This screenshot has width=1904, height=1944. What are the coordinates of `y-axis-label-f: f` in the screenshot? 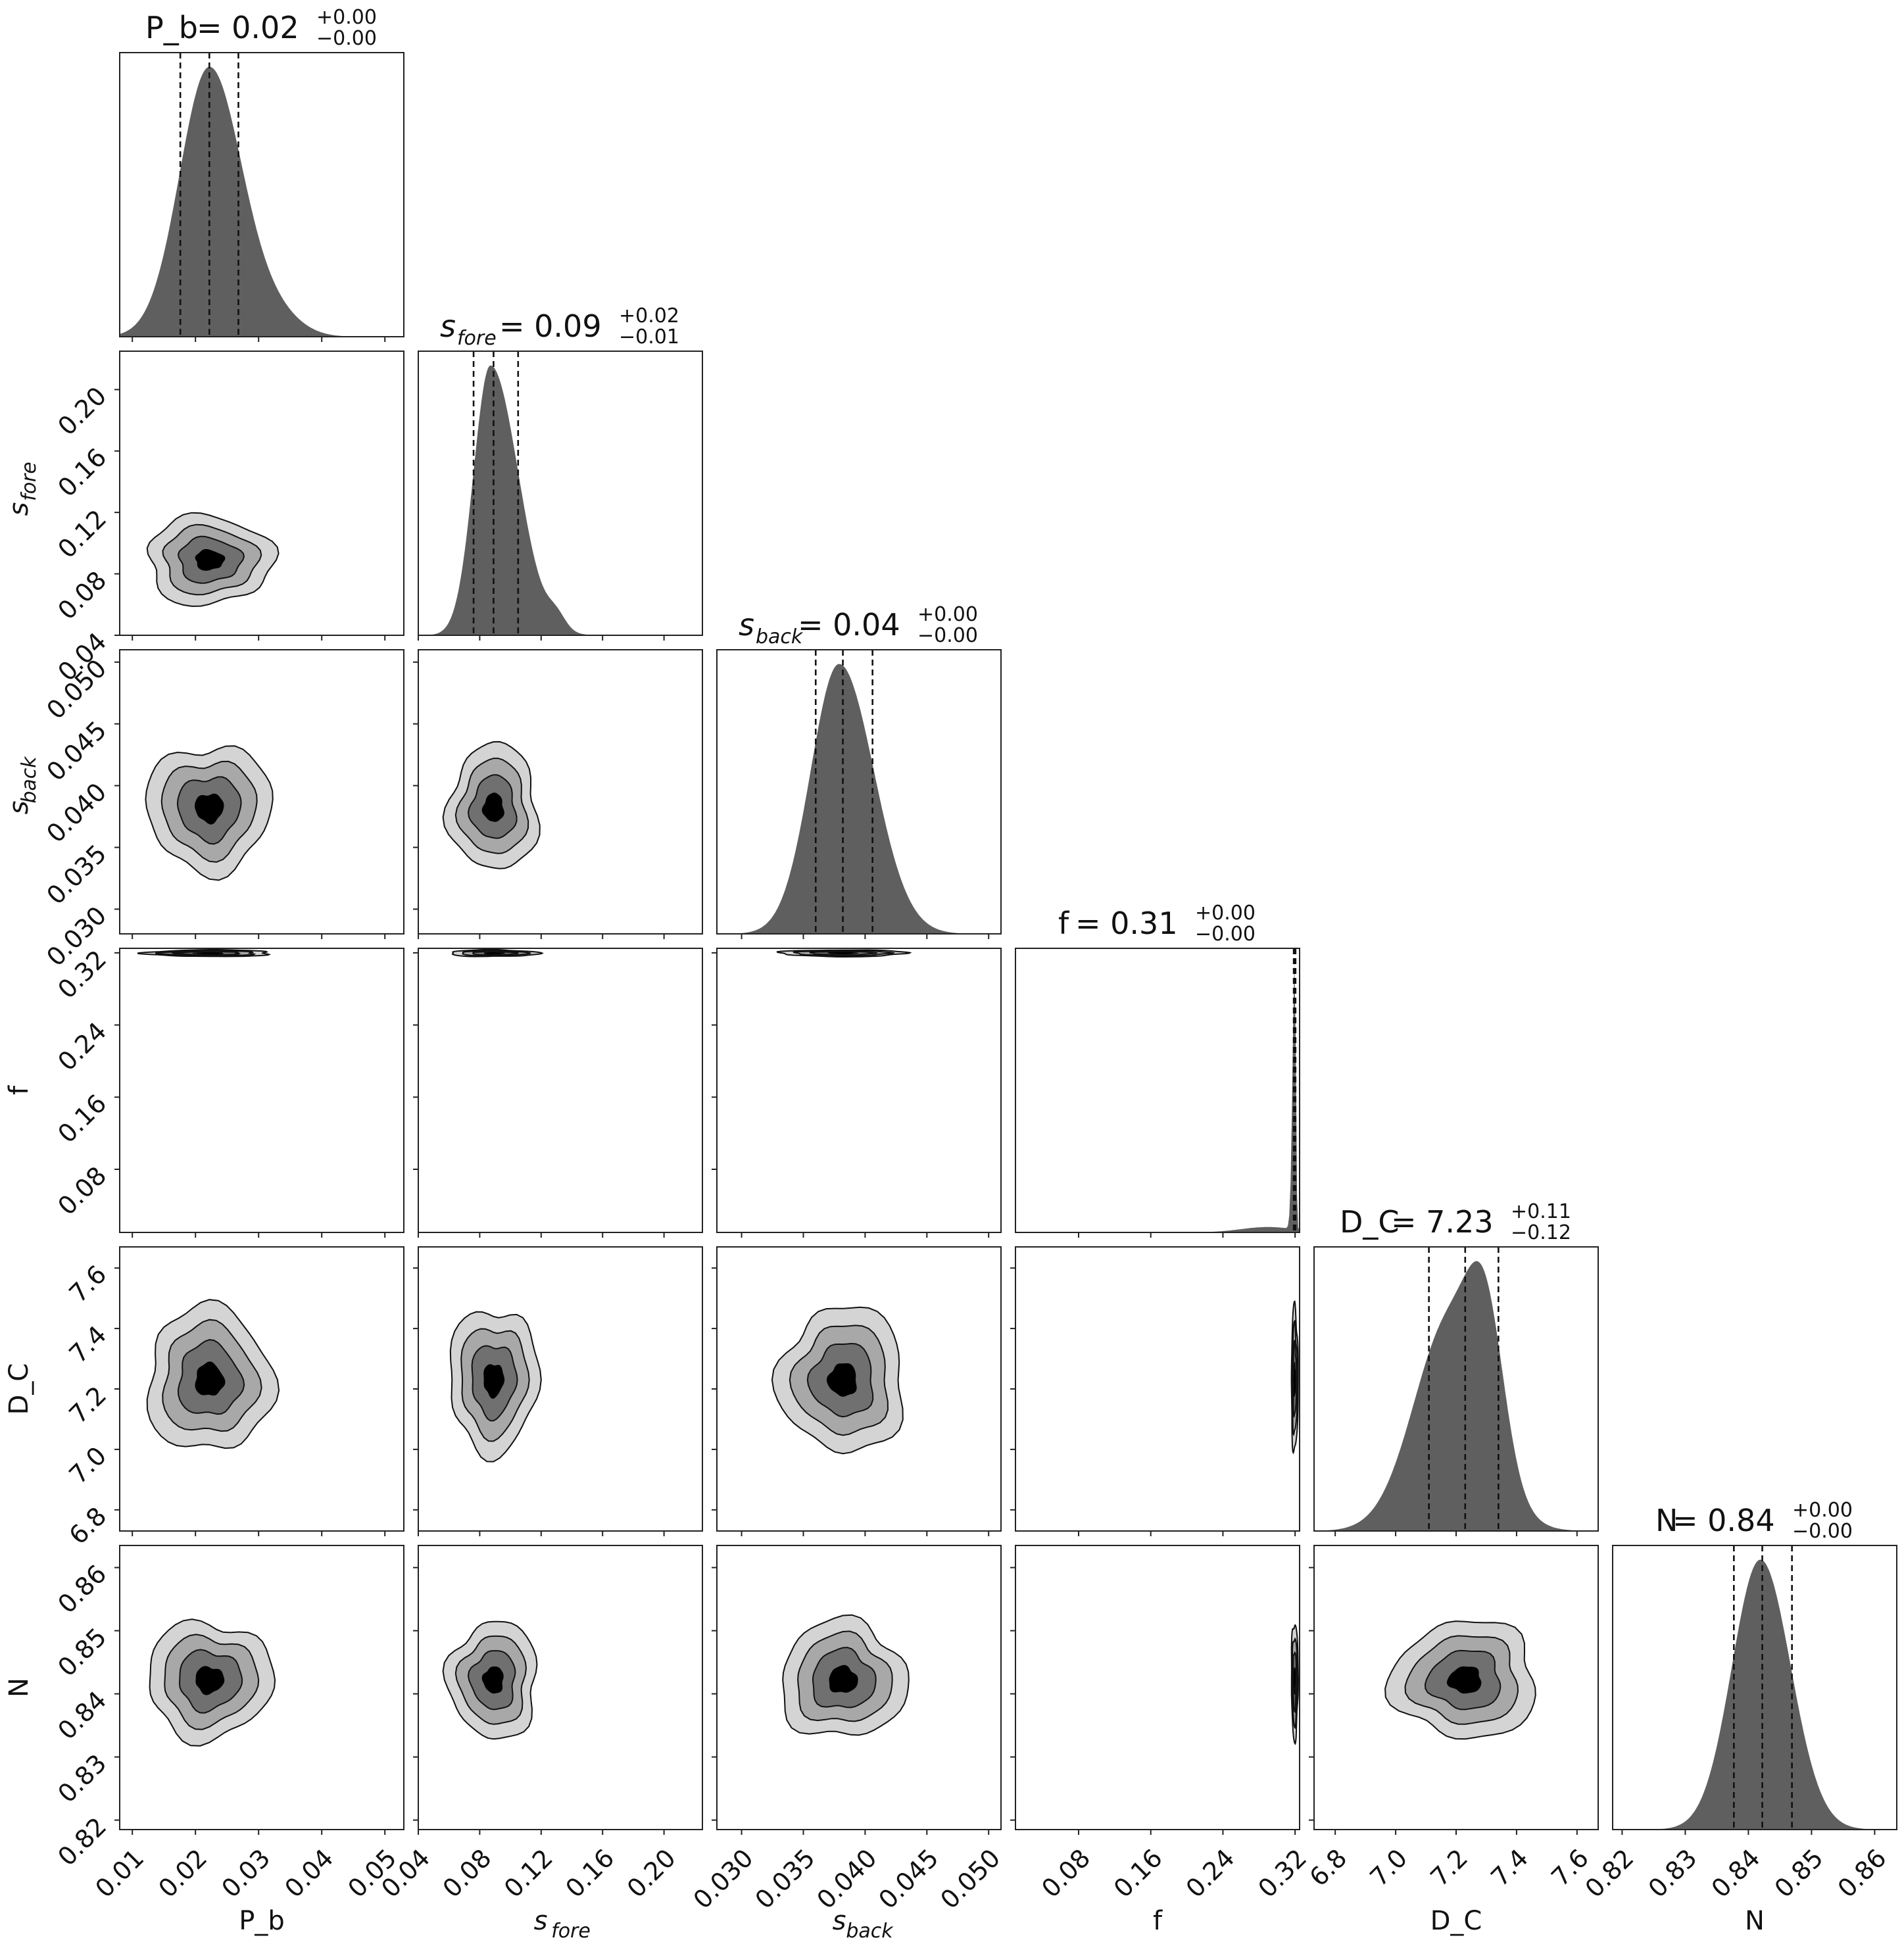 It's located at (19, 1090).